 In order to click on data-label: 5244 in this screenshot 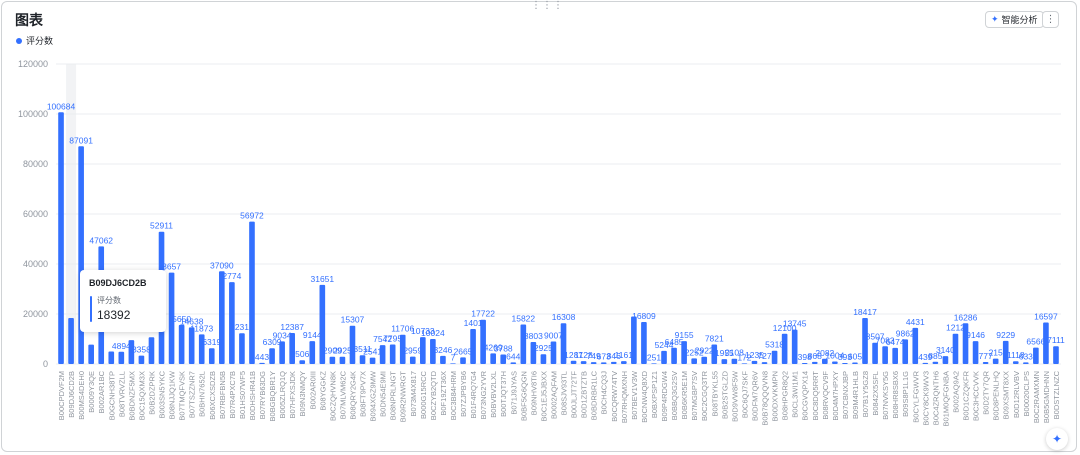, I will do `click(664, 345)`.